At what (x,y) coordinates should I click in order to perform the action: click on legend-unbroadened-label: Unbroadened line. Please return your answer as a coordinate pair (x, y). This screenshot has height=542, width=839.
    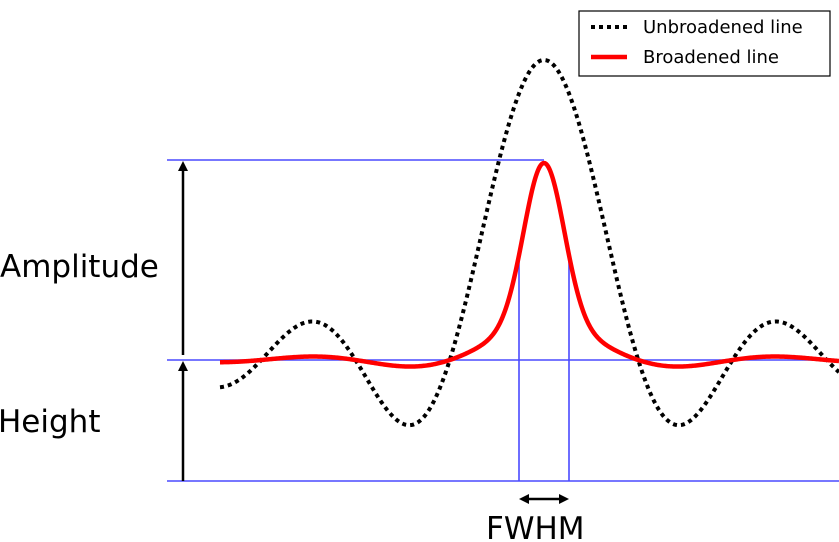
    Looking at the image, I should click on (723, 27).